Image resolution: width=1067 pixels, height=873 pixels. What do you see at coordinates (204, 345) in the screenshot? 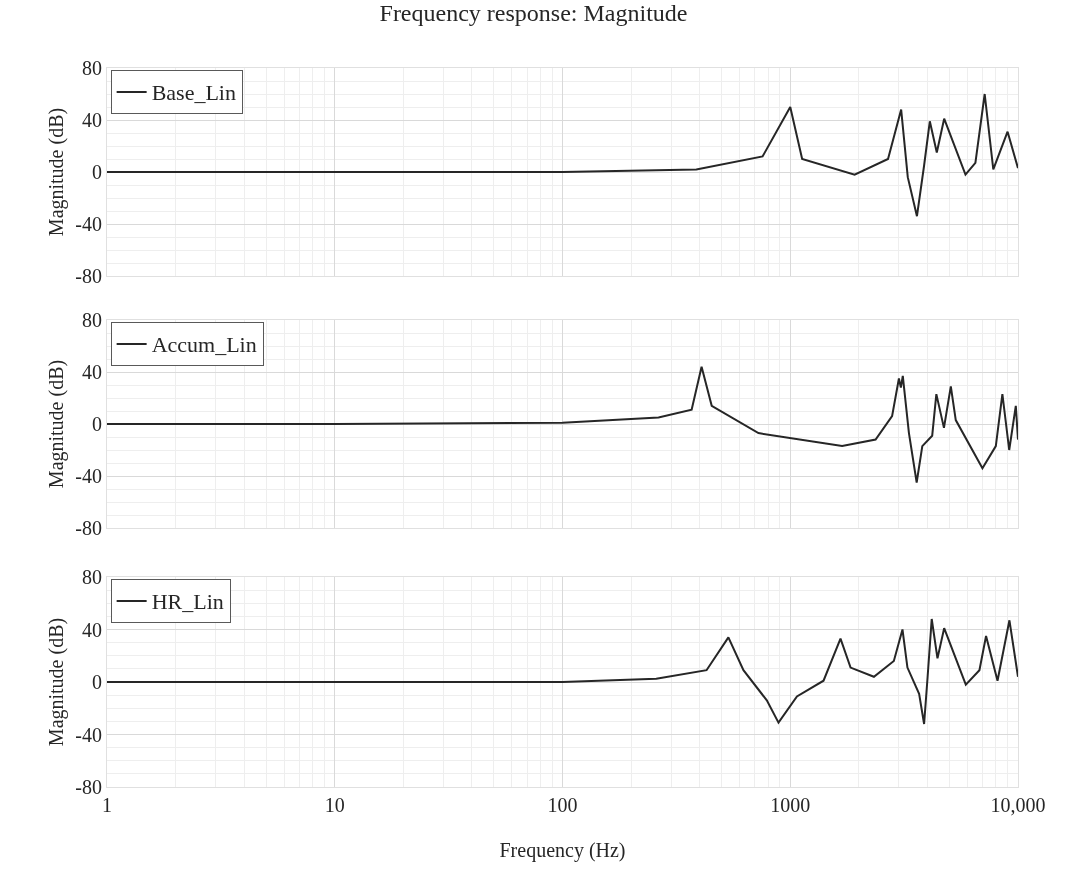
I see `legend-label: Accum_Lin` at bounding box center [204, 345].